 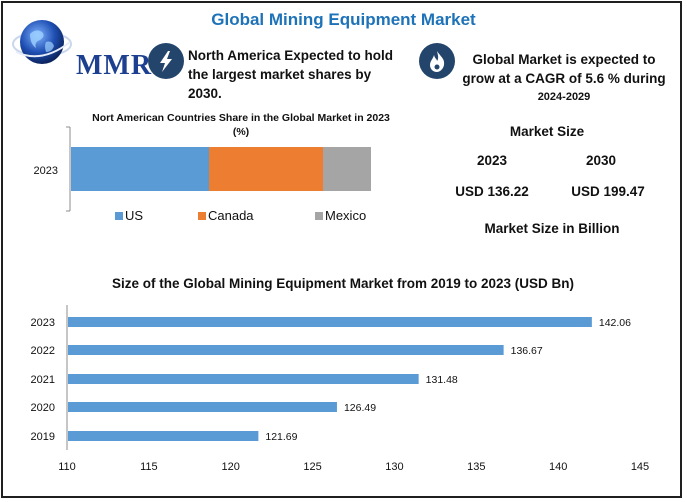 What do you see at coordinates (312, 467) in the screenshot?
I see `market-chart-x-tick-label: 125` at bounding box center [312, 467].